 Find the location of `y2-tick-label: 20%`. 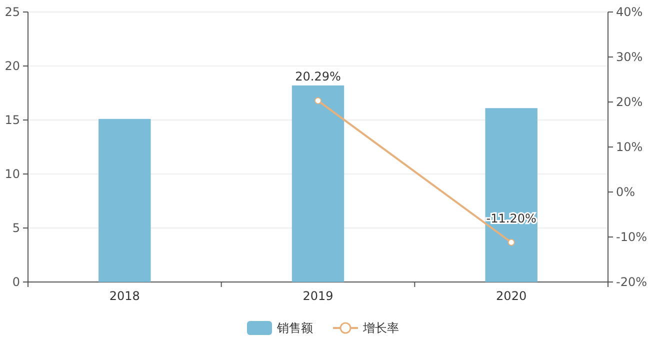

y2-tick-label: 20% is located at coordinates (629, 102).